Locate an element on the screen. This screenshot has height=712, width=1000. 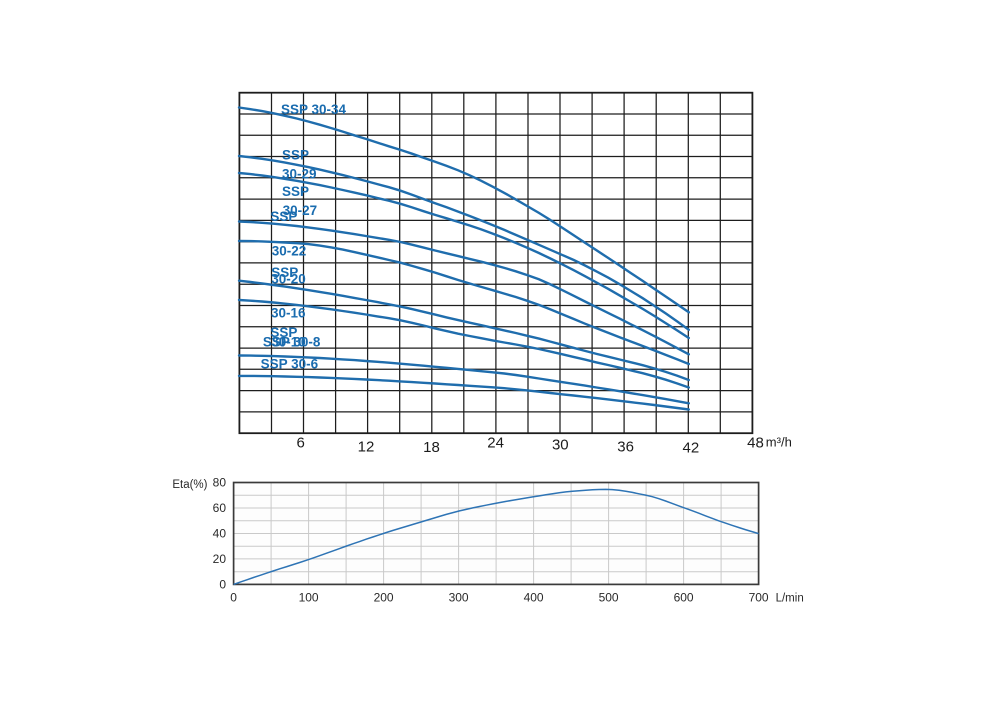
svg-text: 30-22 is located at coordinates (289, 251).